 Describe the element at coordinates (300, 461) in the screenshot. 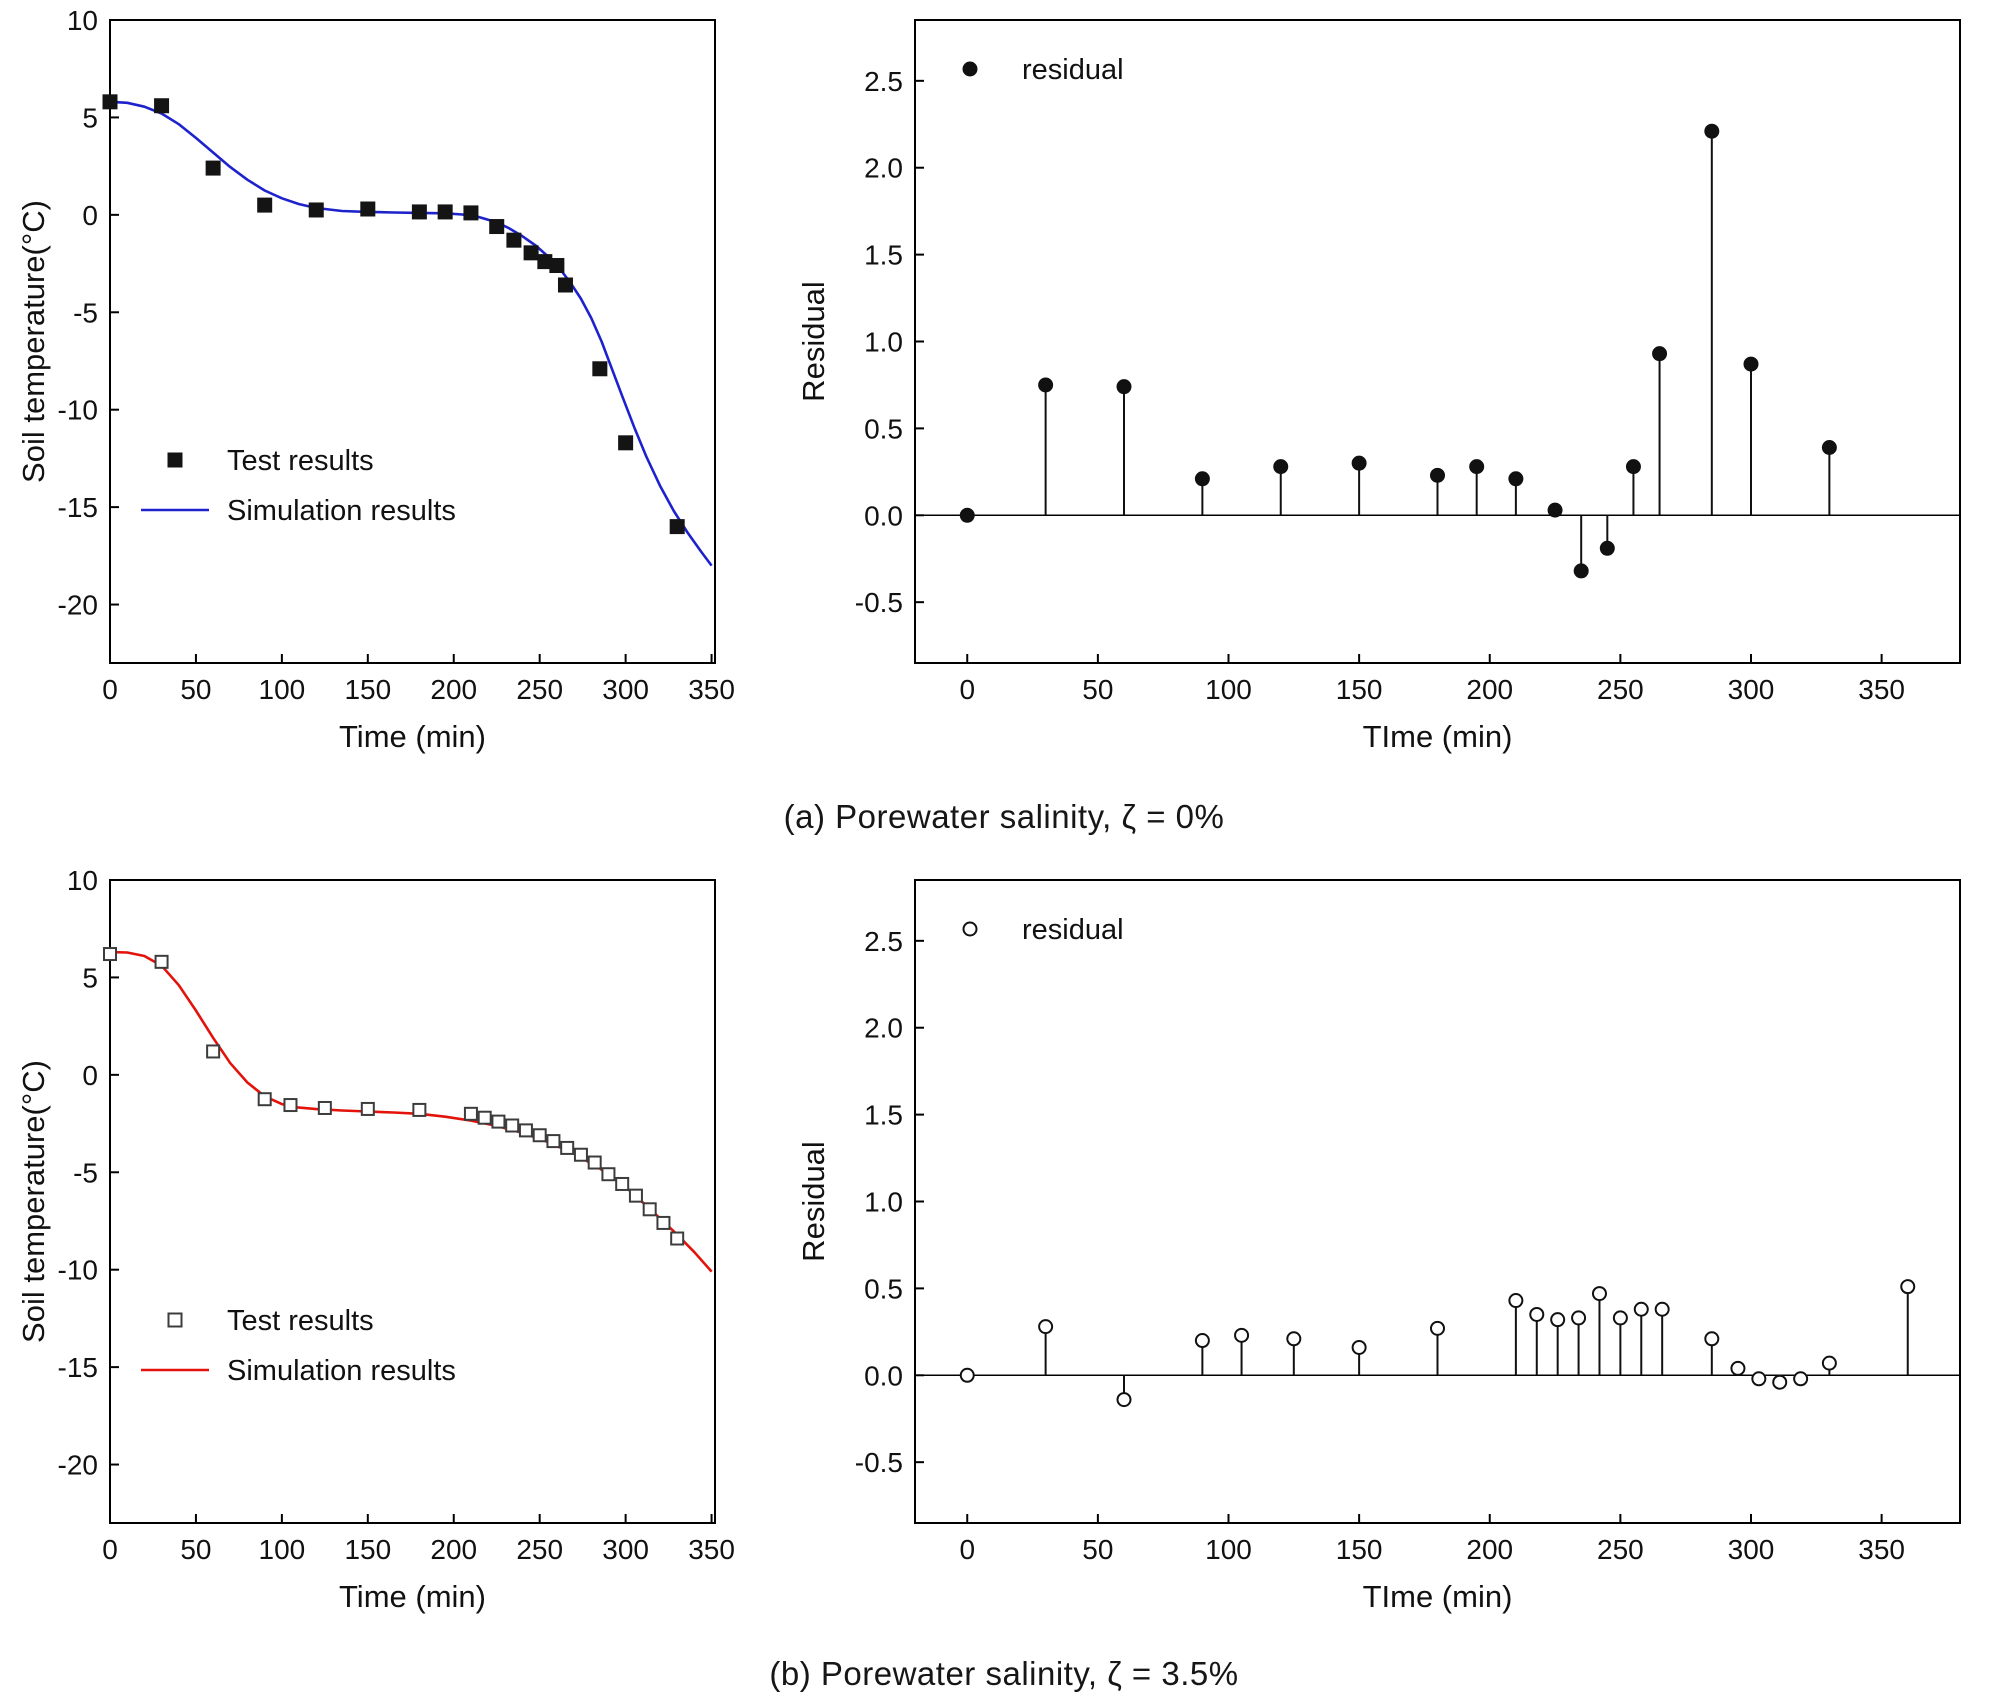

I see `axis-text: Test results` at that location.